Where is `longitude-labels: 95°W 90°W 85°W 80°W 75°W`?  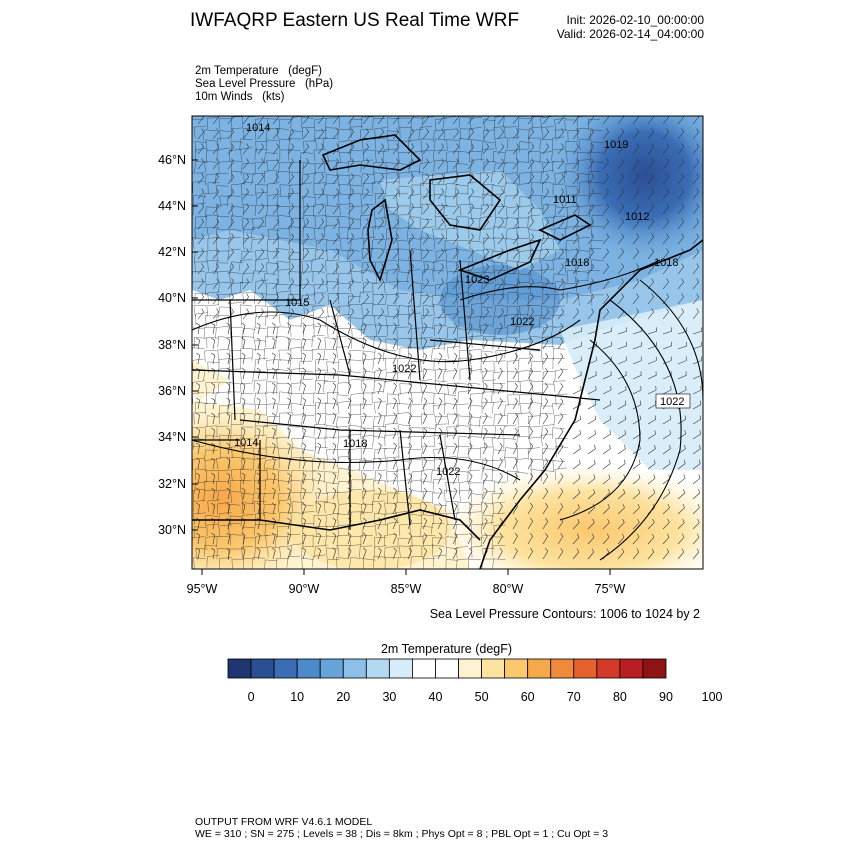 longitude-labels: 95°W 90°W 85°W 80°W 75°W is located at coordinates (406, 589).